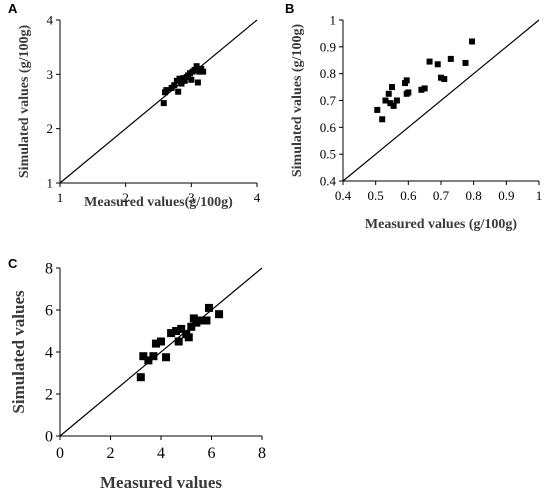 This screenshot has height=497, width=550. I want to click on panel-c-x-tick-label: 2, so click(111, 453).